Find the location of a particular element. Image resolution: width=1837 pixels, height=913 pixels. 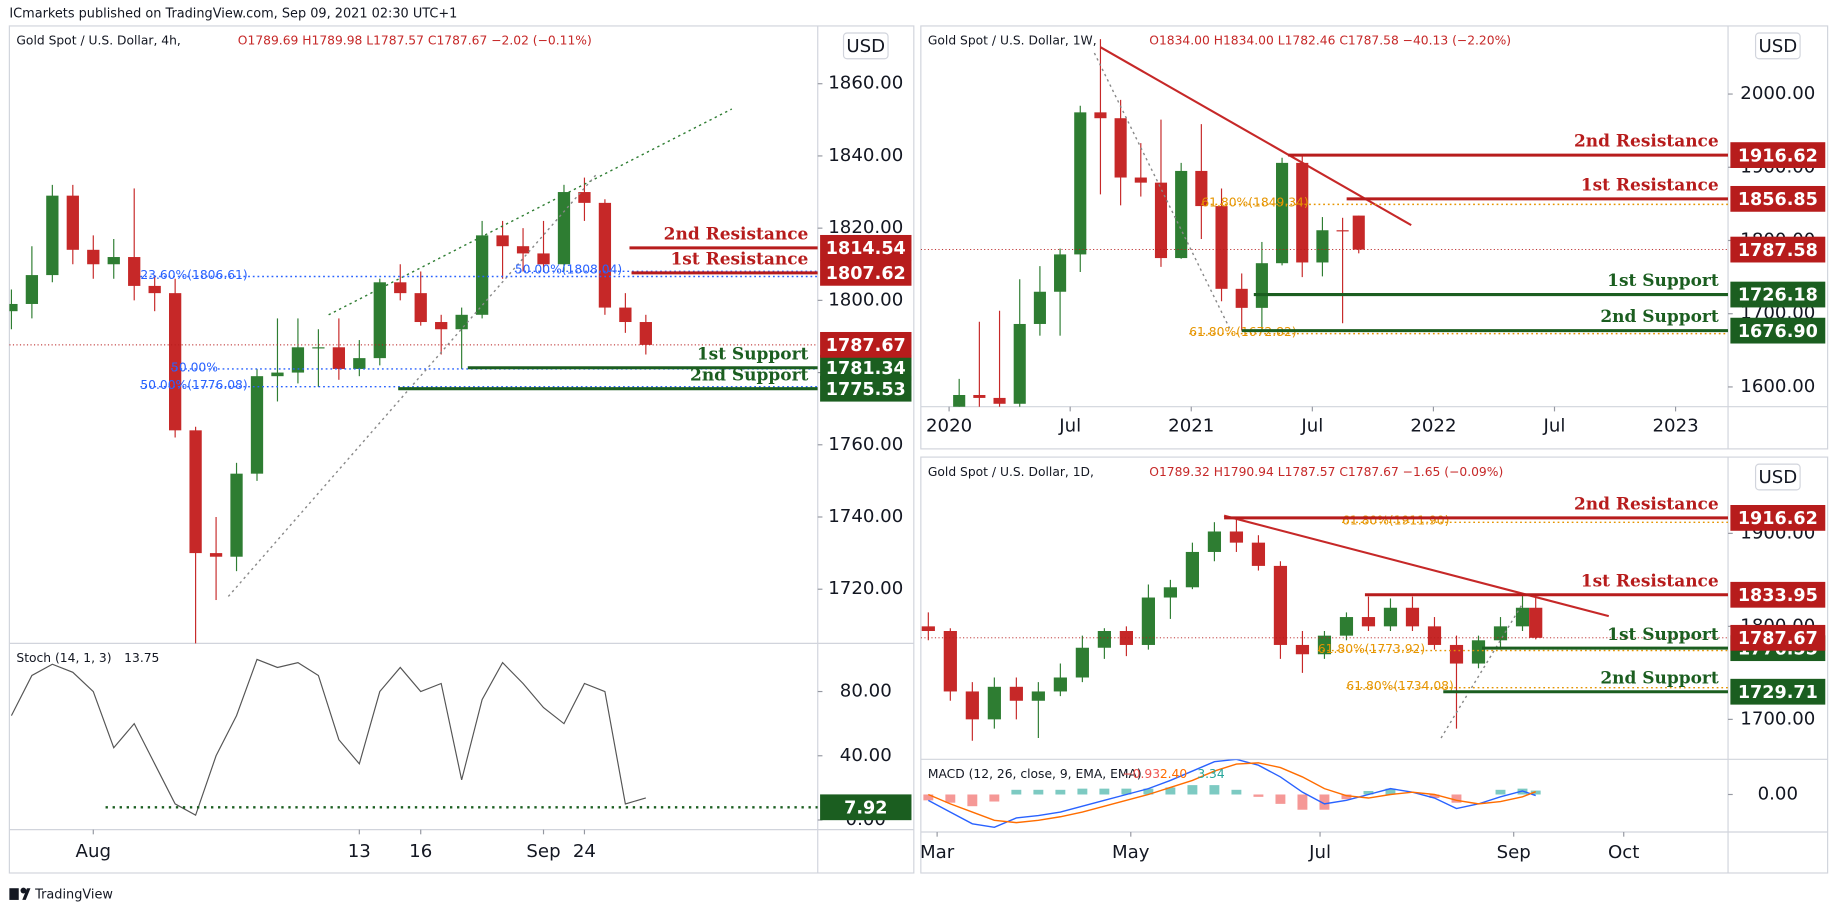

x-tick-label: Jul is located at coordinates (1319, 852).